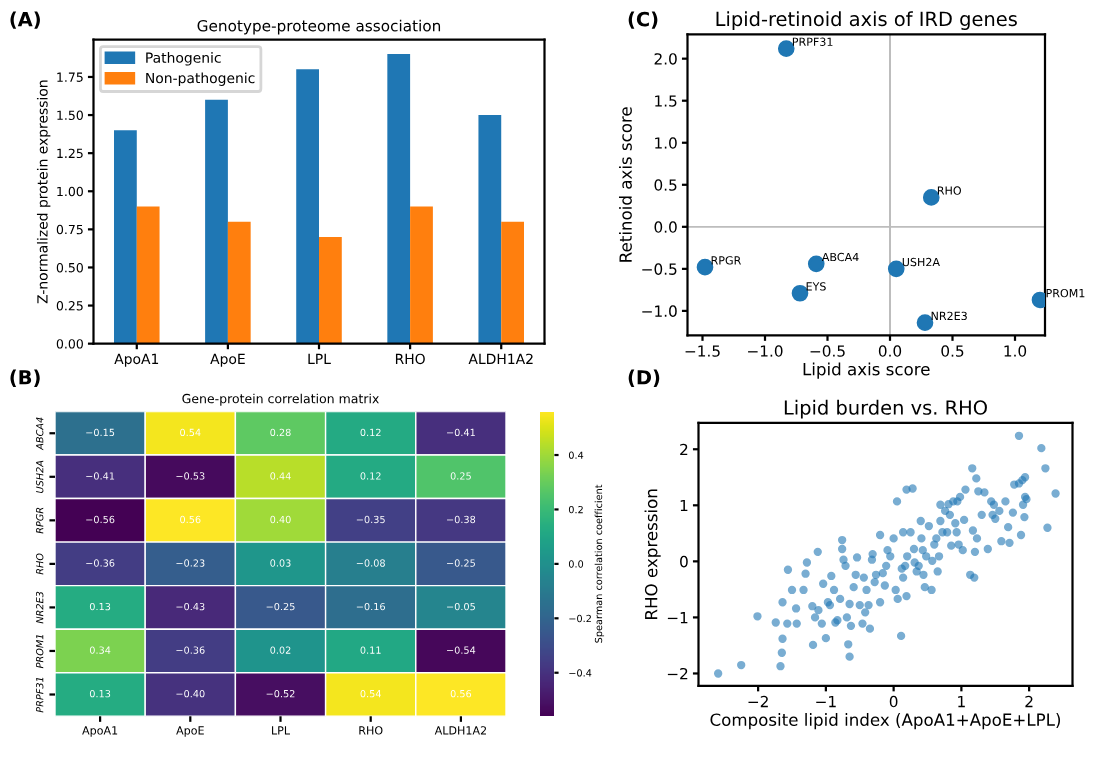  Describe the element at coordinates (25, 20) in the screenshot. I see `text: (A)` at that location.